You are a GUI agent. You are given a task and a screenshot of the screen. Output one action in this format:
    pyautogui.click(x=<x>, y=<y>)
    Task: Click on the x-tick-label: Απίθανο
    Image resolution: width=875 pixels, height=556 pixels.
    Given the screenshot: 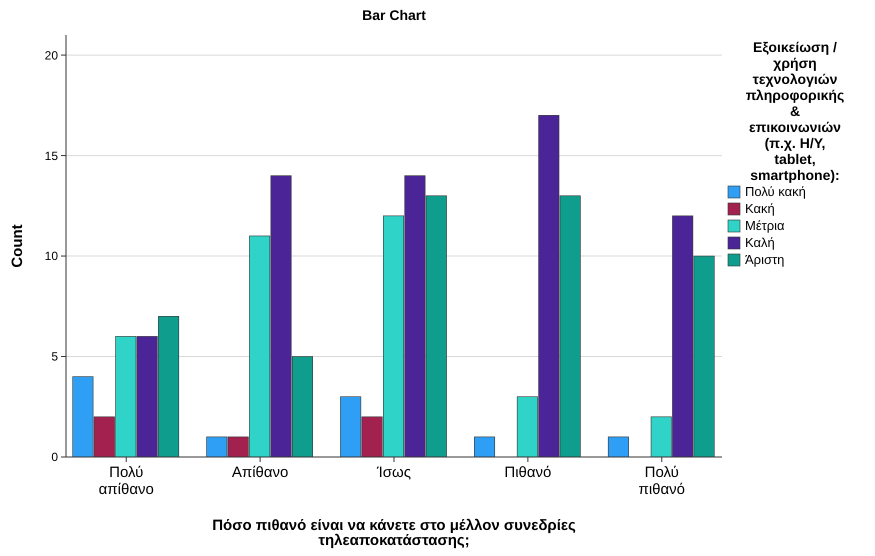 What is the action you would take?
    pyautogui.click(x=260, y=472)
    